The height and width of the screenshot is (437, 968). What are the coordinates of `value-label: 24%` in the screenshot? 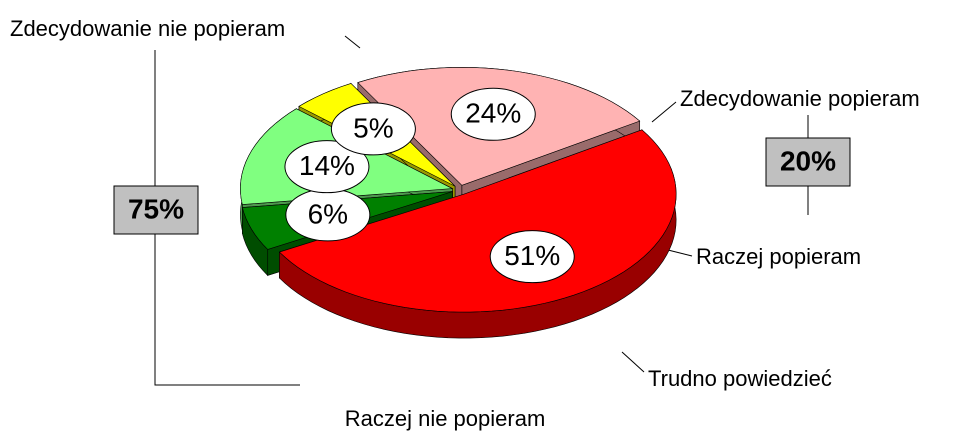 It's located at (493, 113).